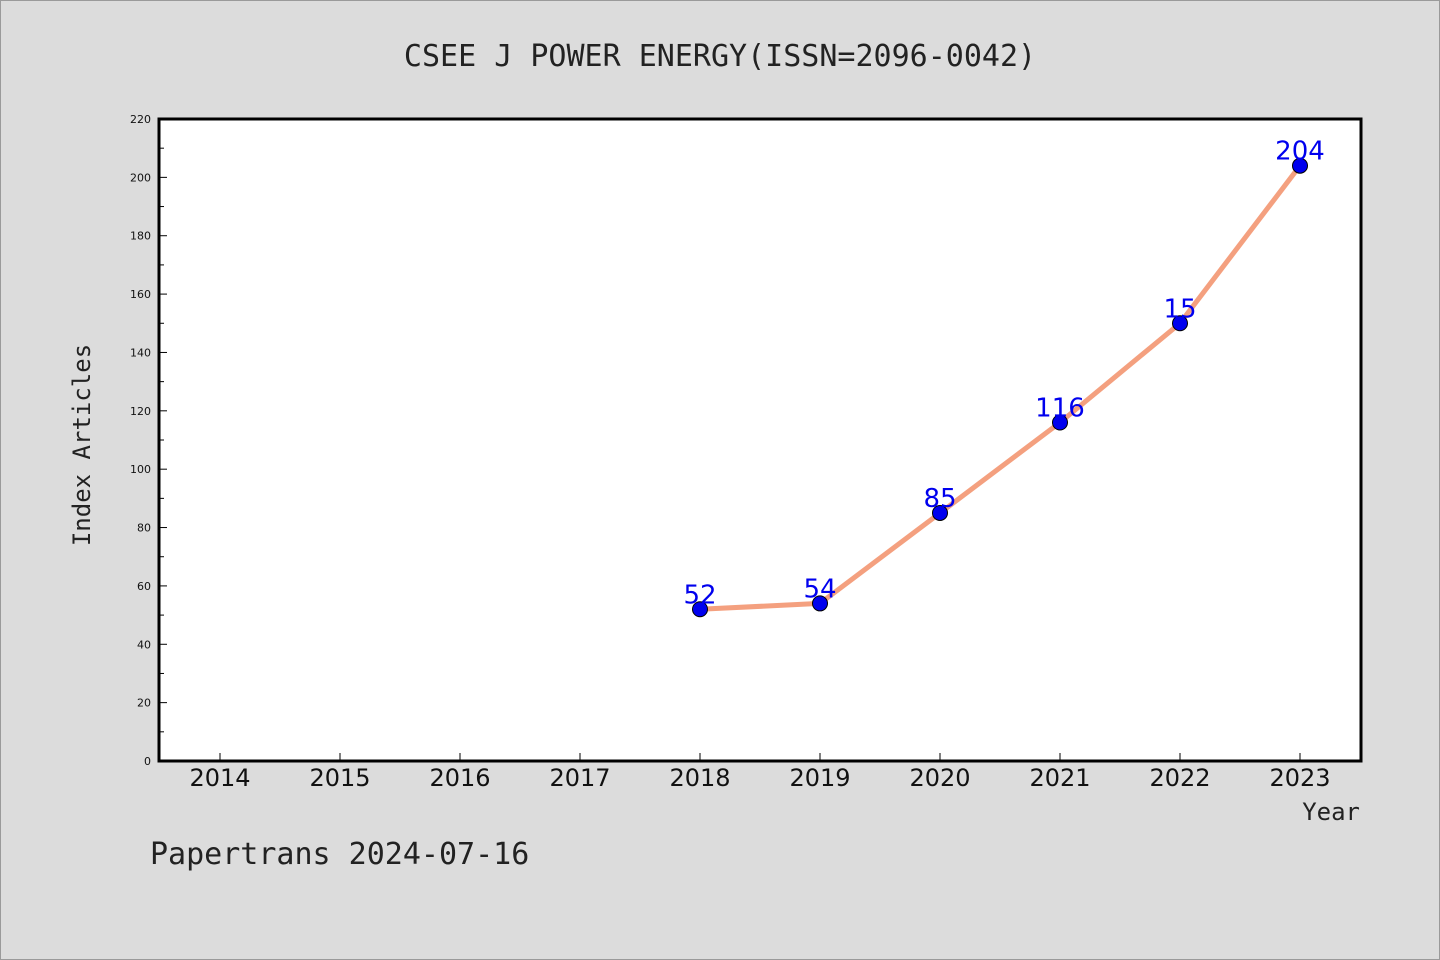  I want to click on x-tick-label: 2020, so click(939, 778).